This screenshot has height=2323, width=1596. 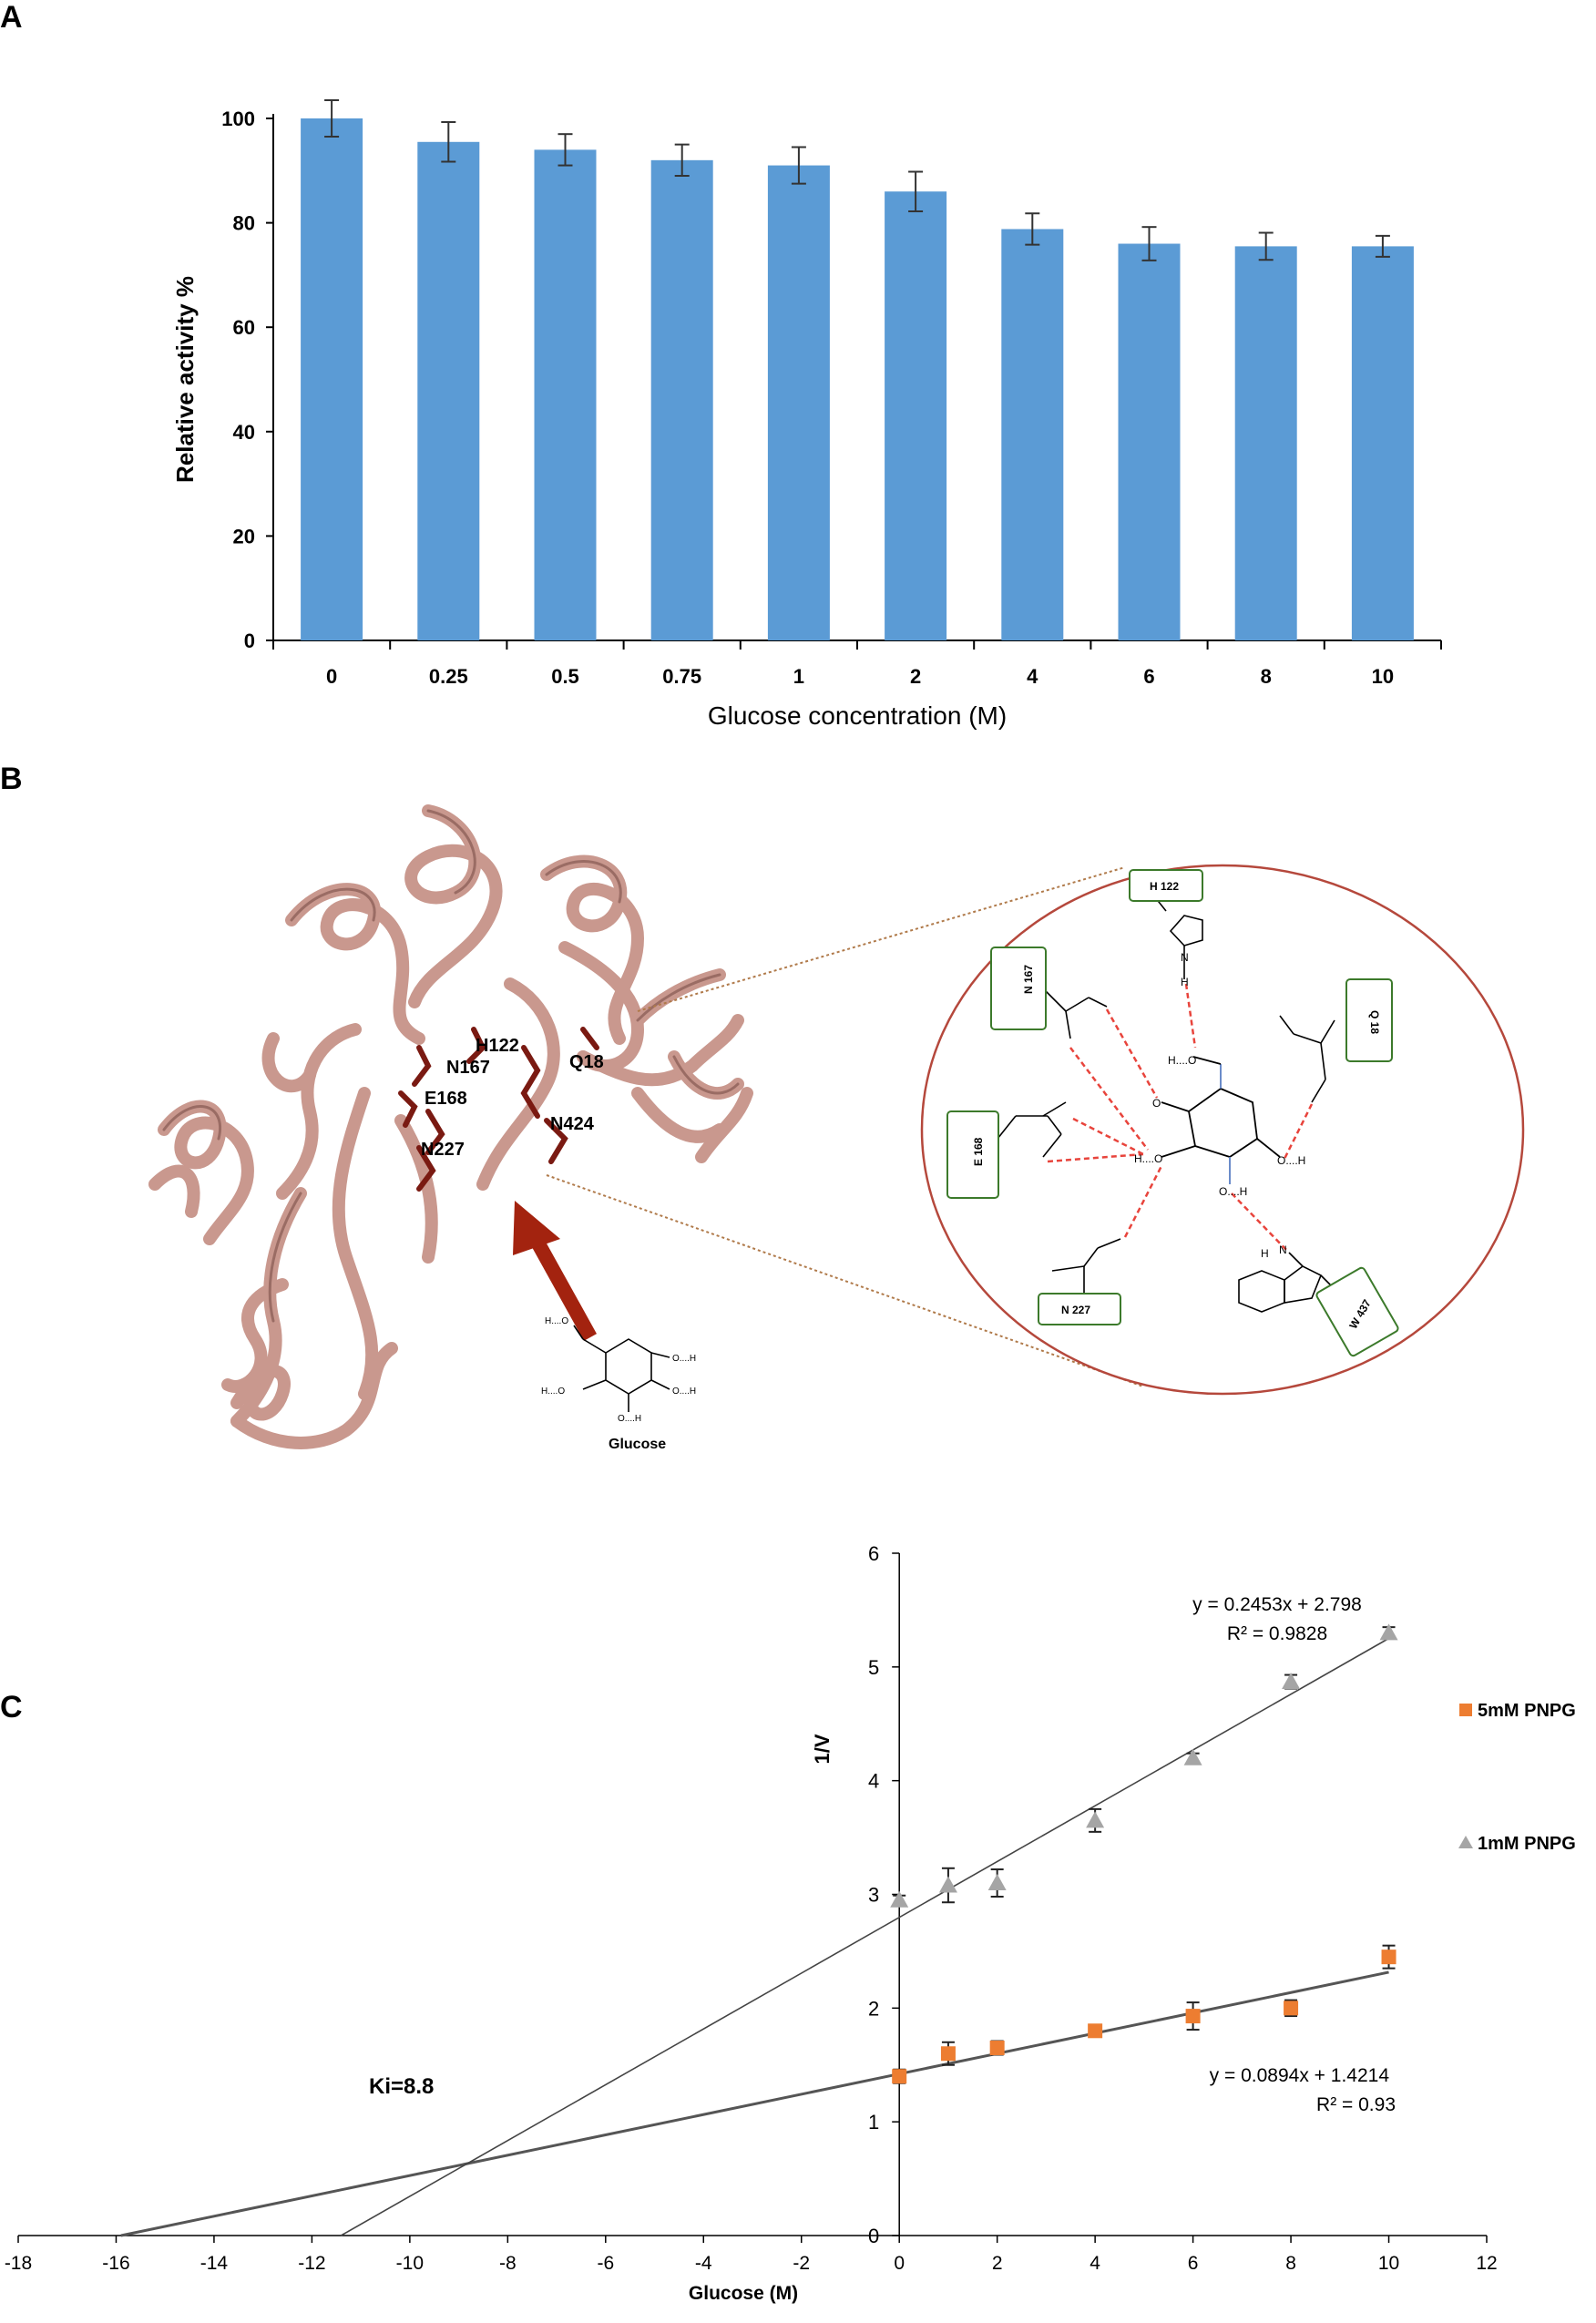 What do you see at coordinates (468, 1068) in the screenshot?
I see `residue-label: N167` at bounding box center [468, 1068].